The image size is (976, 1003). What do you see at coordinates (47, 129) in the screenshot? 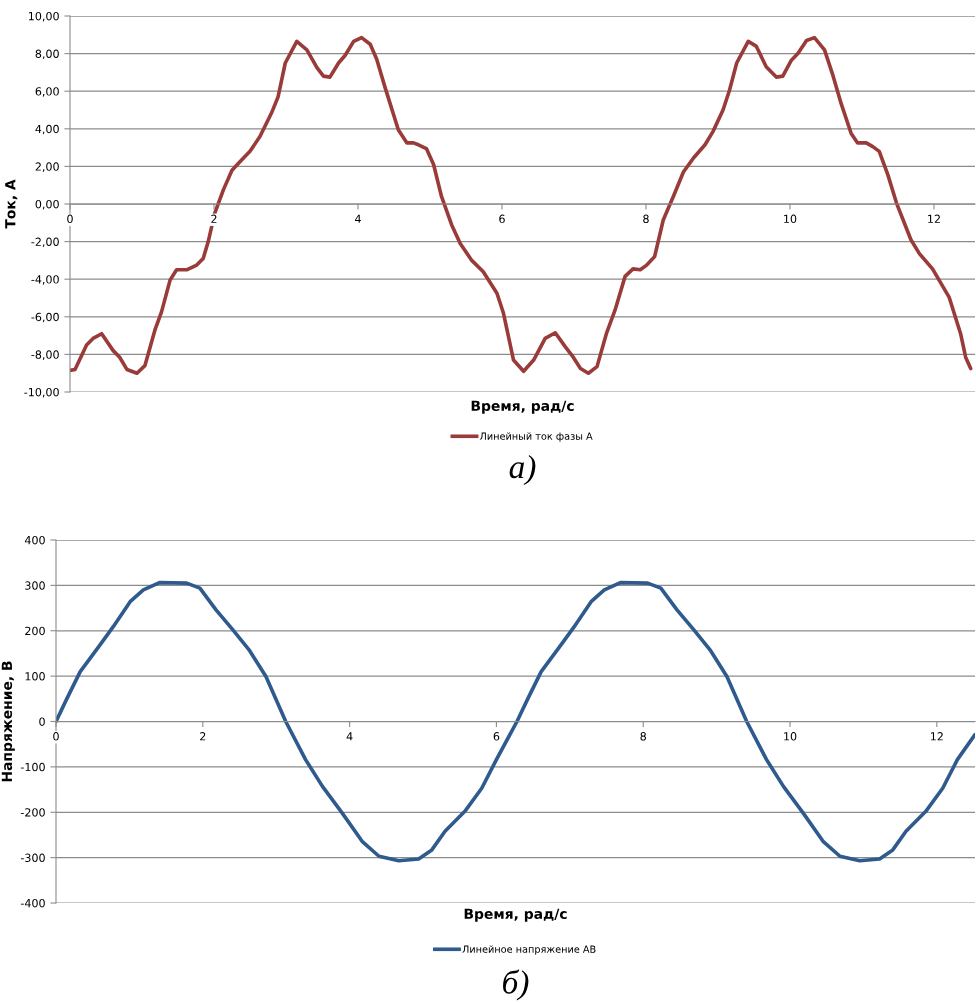
I see `y-tick-label: 4,00` at bounding box center [47, 129].